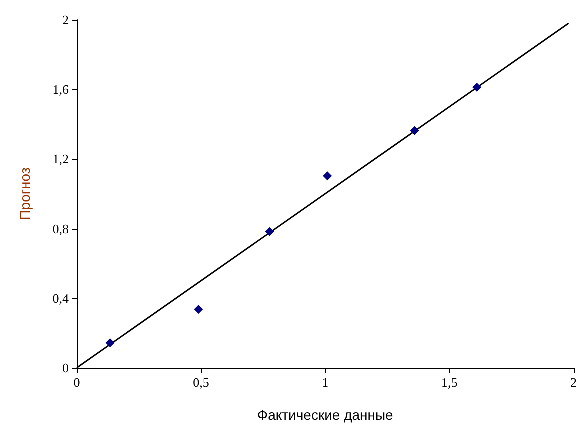  Describe the element at coordinates (60, 159) in the screenshot. I see `y-tick-label: 1,2` at that location.